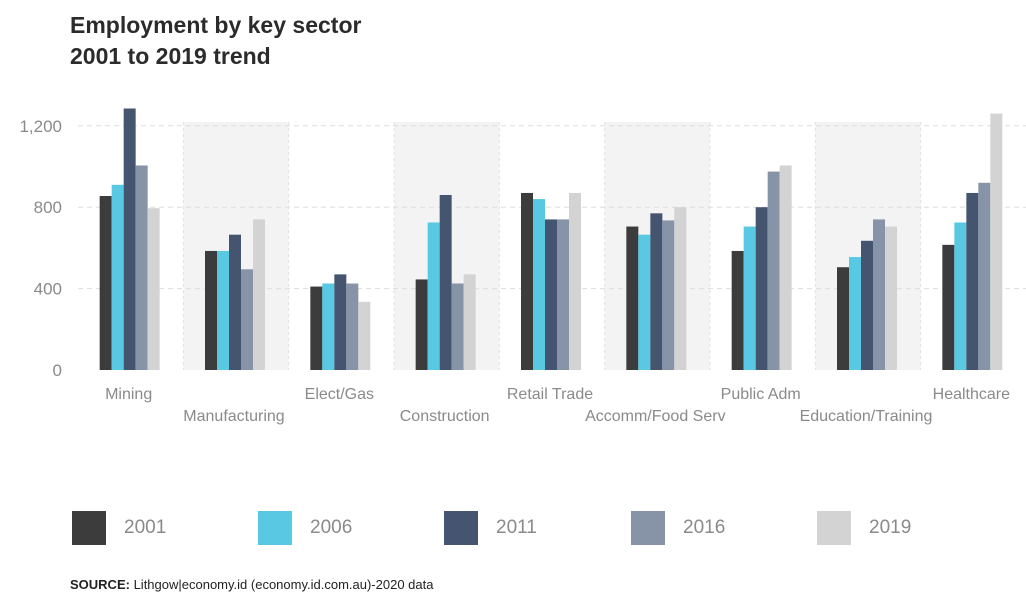 This screenshot has height=598, width=1026. What do you see at coordinates (100, 584) in the screenshot?
I see `source-label: SOURCE:` at bounding box center [100, 584].